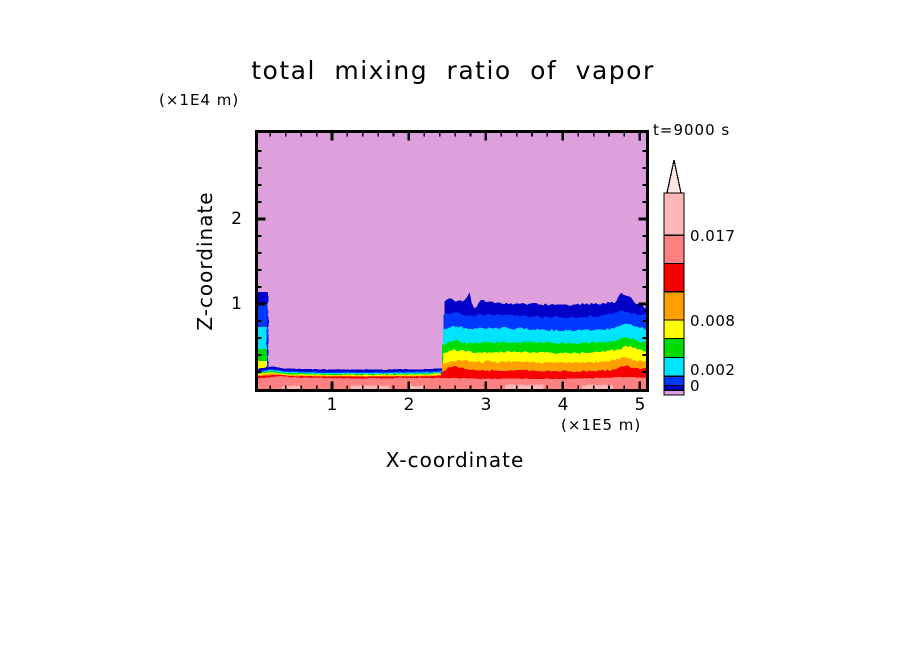 The image size is (904, 654). What do you see at coordinates (455, 460) in the screenshot?
I see `x-axis-title: X-coordinate` at bounding box center [455, 460].